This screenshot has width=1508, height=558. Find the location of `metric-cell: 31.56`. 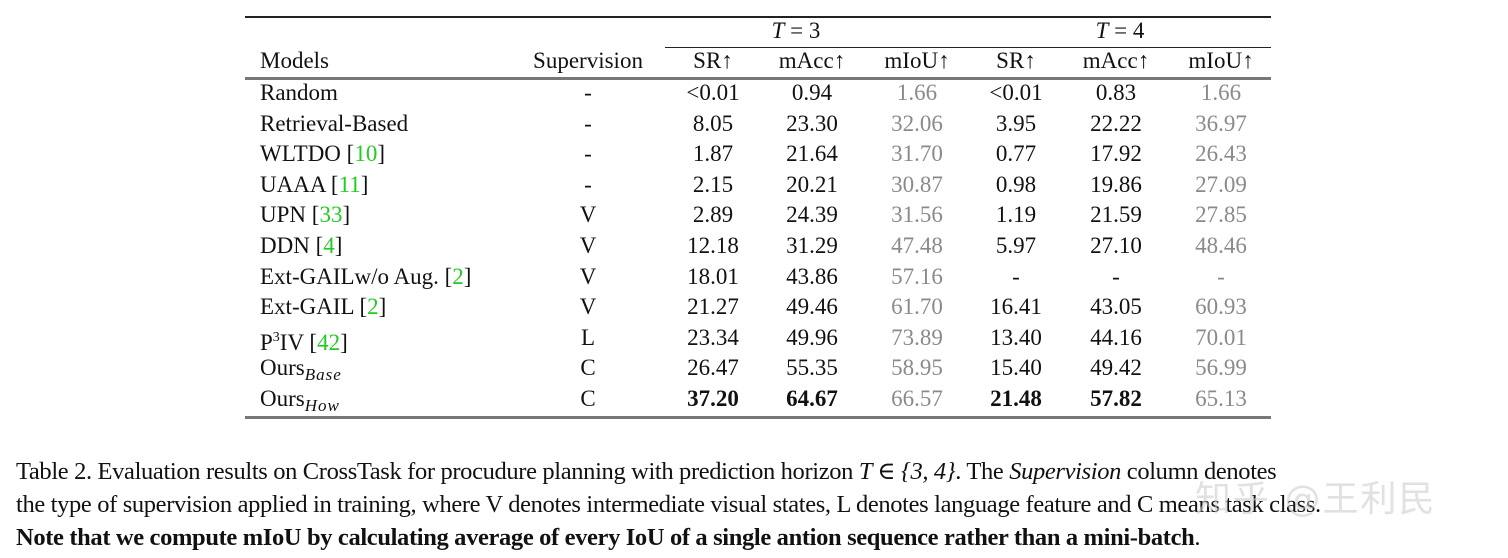

metric-cell: 31.56 is located at coordinates (917, 215).